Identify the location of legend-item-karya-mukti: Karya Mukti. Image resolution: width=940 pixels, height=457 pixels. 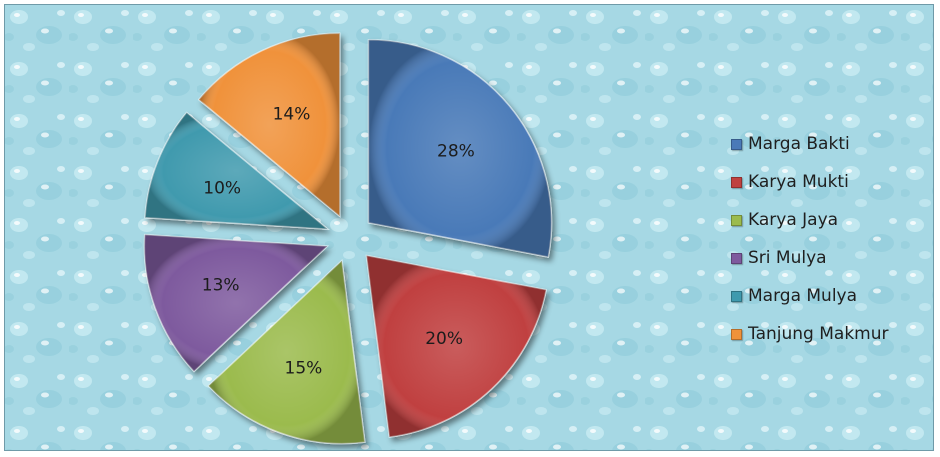
(831, 182).